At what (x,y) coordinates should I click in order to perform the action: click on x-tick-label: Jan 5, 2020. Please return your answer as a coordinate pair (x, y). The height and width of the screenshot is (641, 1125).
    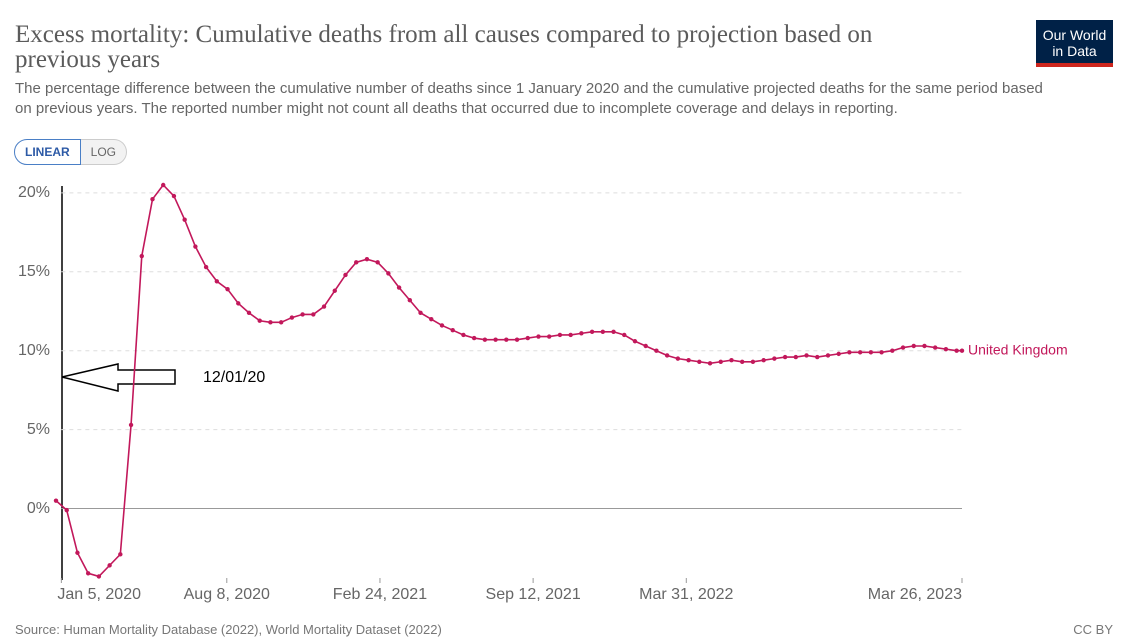
    Looking at the image, I should click on (99, 594).